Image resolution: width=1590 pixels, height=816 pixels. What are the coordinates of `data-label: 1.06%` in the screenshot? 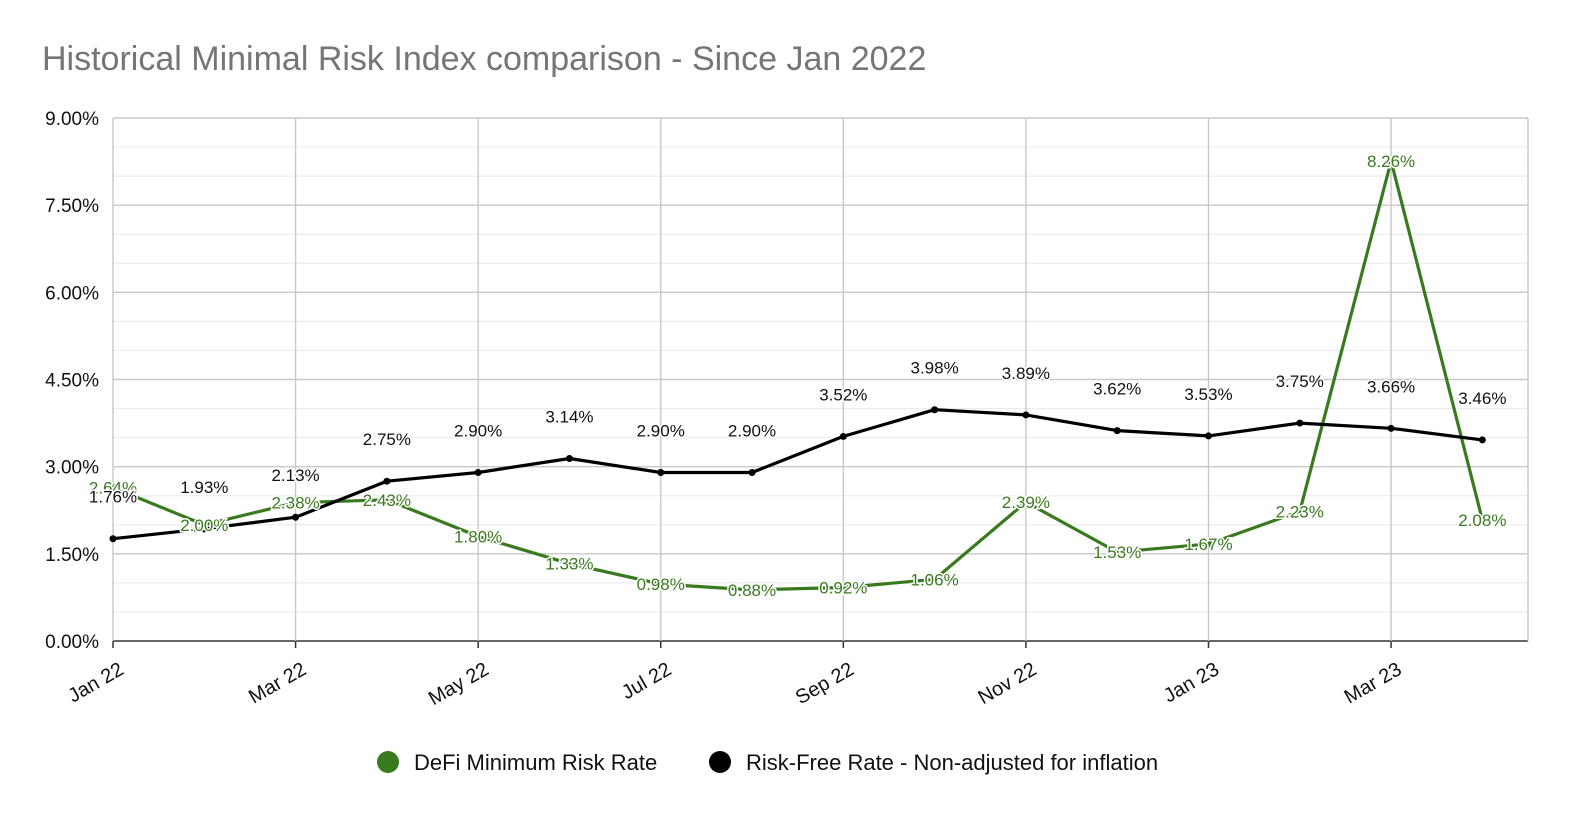 It's located at (935, 579).